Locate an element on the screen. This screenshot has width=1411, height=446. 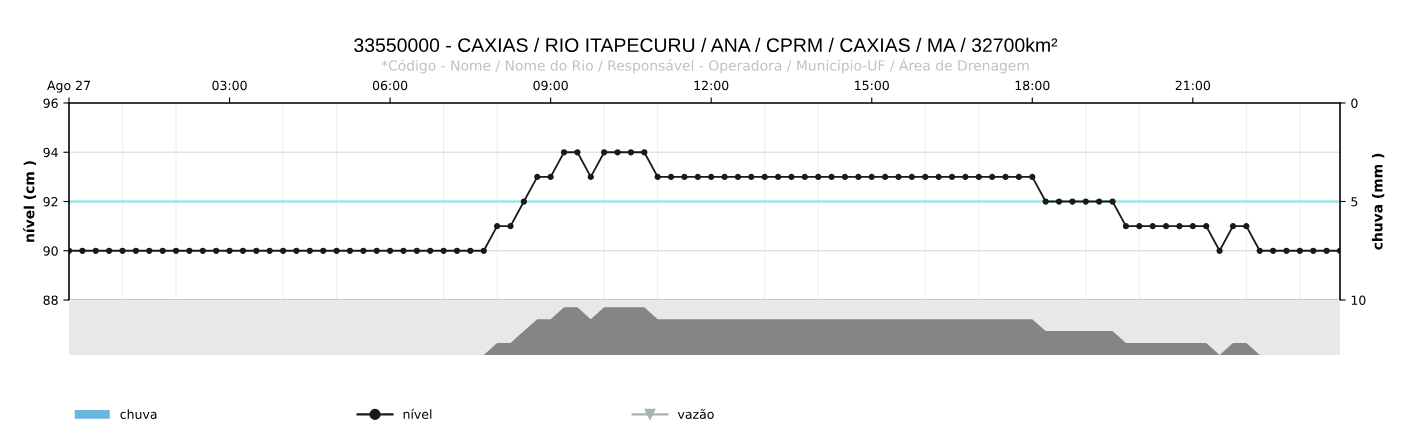
y-axis-title: nível (cm ) is located at coordinates (30, 201).